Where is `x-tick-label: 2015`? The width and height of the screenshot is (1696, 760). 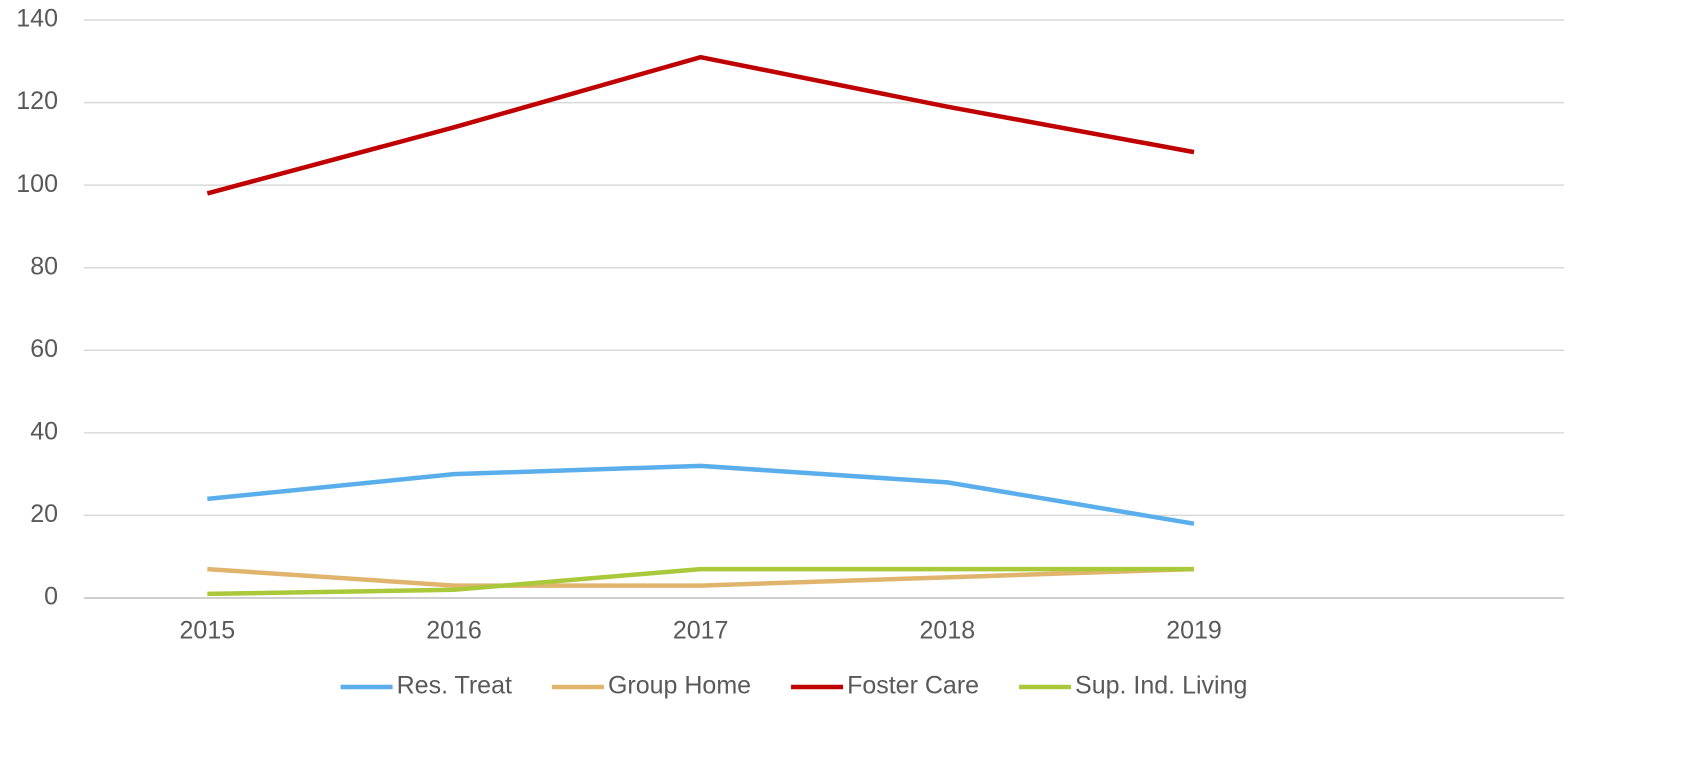
x-tick-label: 2015 is located at coordinates (208, 631).